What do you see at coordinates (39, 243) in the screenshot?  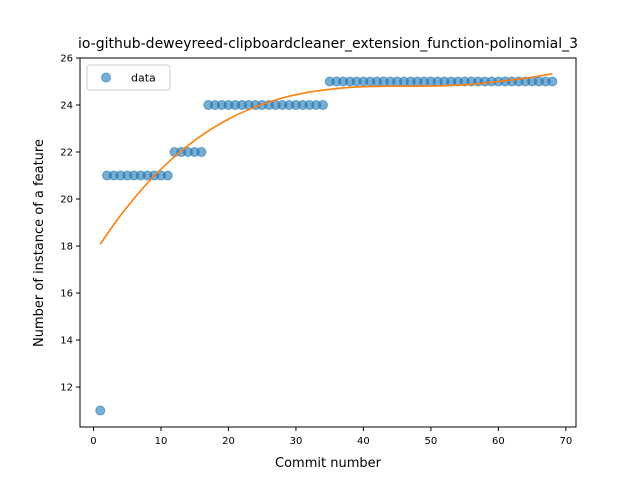 I see `y-axis-label: Number of instance of a feature` at bounding box center [39, 243].